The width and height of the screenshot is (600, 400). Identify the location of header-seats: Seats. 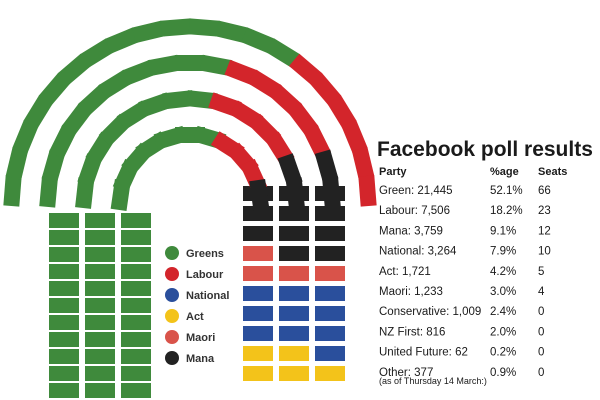
(552, 172).